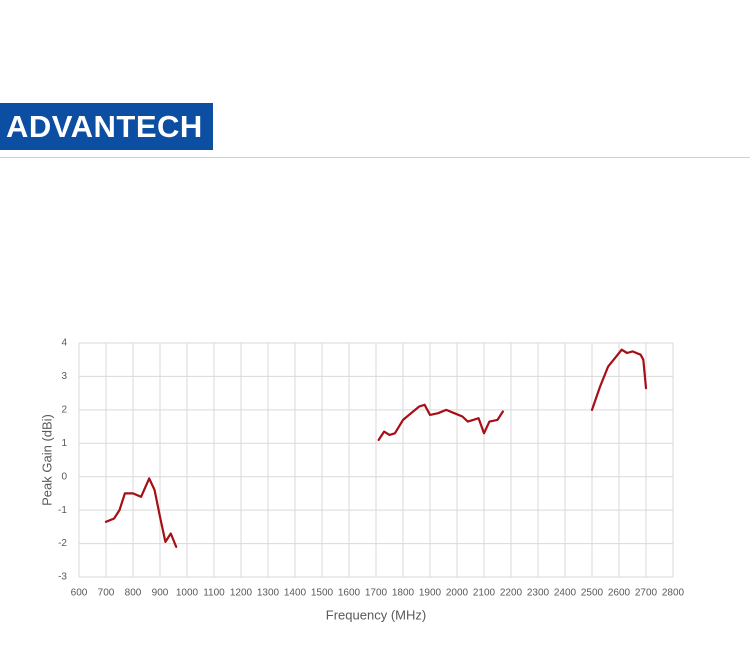  I want to click on y-axis-label: Peak Gain (dBi), so click(46, 460).